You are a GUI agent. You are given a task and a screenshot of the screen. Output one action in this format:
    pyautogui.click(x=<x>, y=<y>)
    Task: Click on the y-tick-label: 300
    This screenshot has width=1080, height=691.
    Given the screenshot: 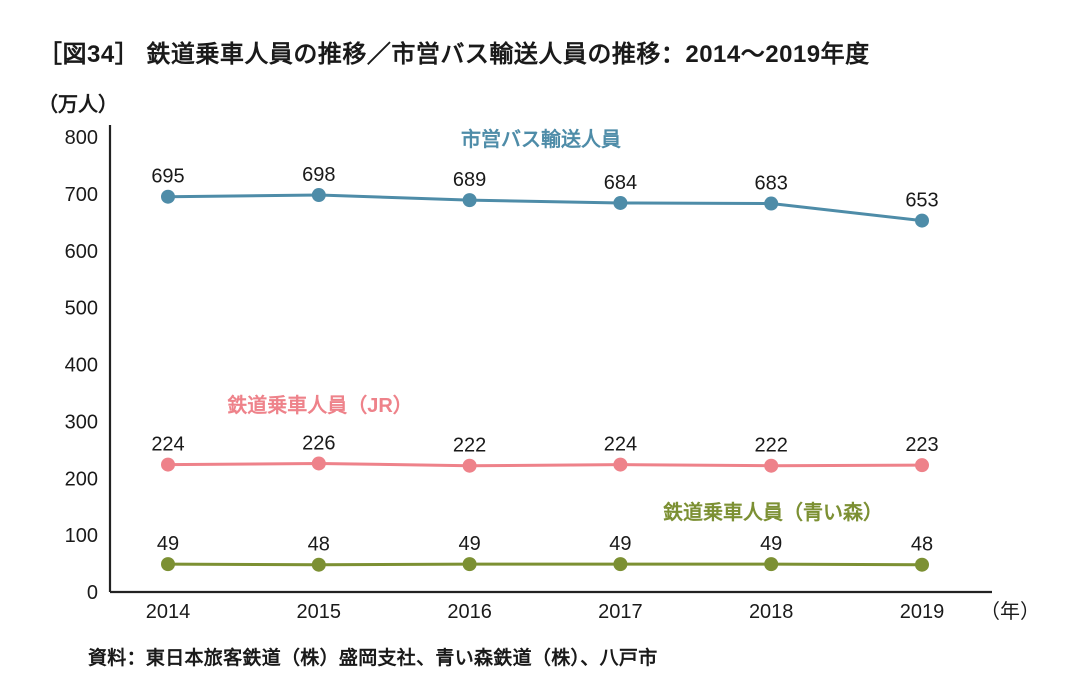 What is the action you would take?
    pyautogui.click(x=81, y=422)
    